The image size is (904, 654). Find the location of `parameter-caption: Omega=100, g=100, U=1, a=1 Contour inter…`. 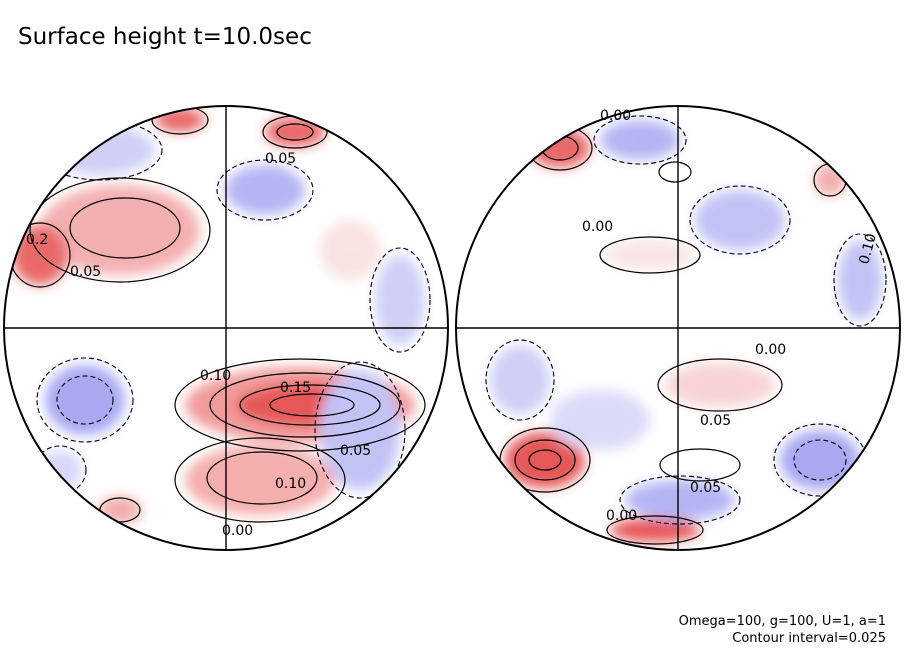

parameter-caption: Omega=100, g=100, U=1, a=1 Contour inter… is located at coordinates (782, 630).